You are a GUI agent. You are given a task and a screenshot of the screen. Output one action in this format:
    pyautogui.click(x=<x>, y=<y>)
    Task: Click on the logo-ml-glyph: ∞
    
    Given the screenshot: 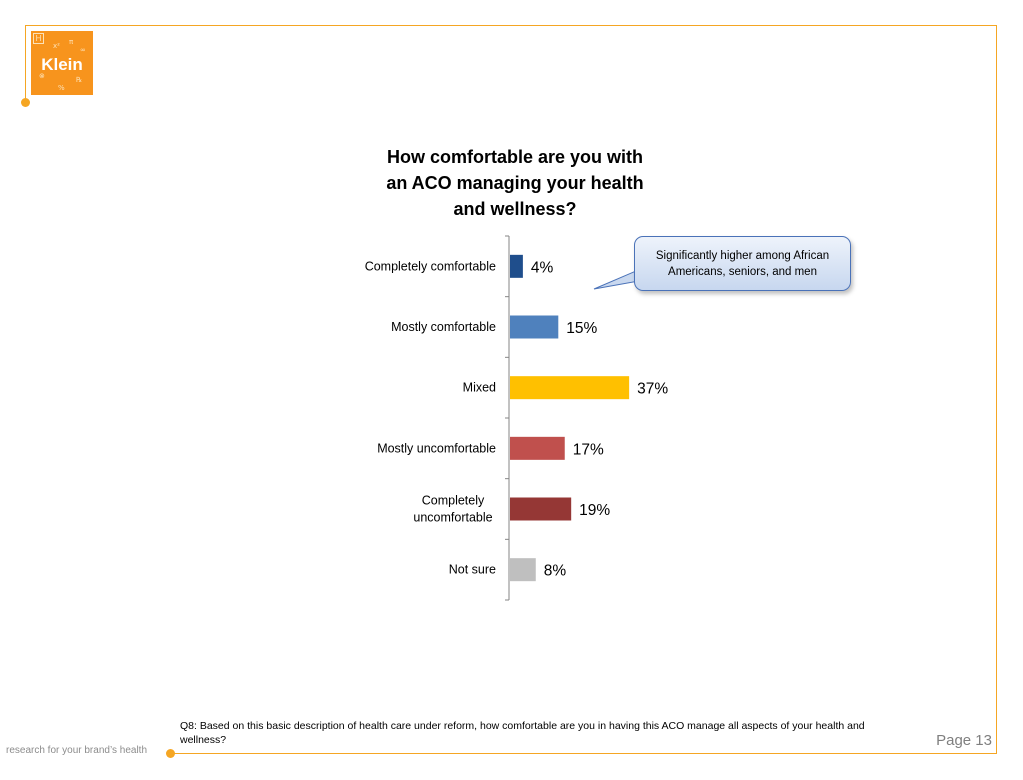 What is the action you would take?
    pyautogui.click(x=83, y=50)
    